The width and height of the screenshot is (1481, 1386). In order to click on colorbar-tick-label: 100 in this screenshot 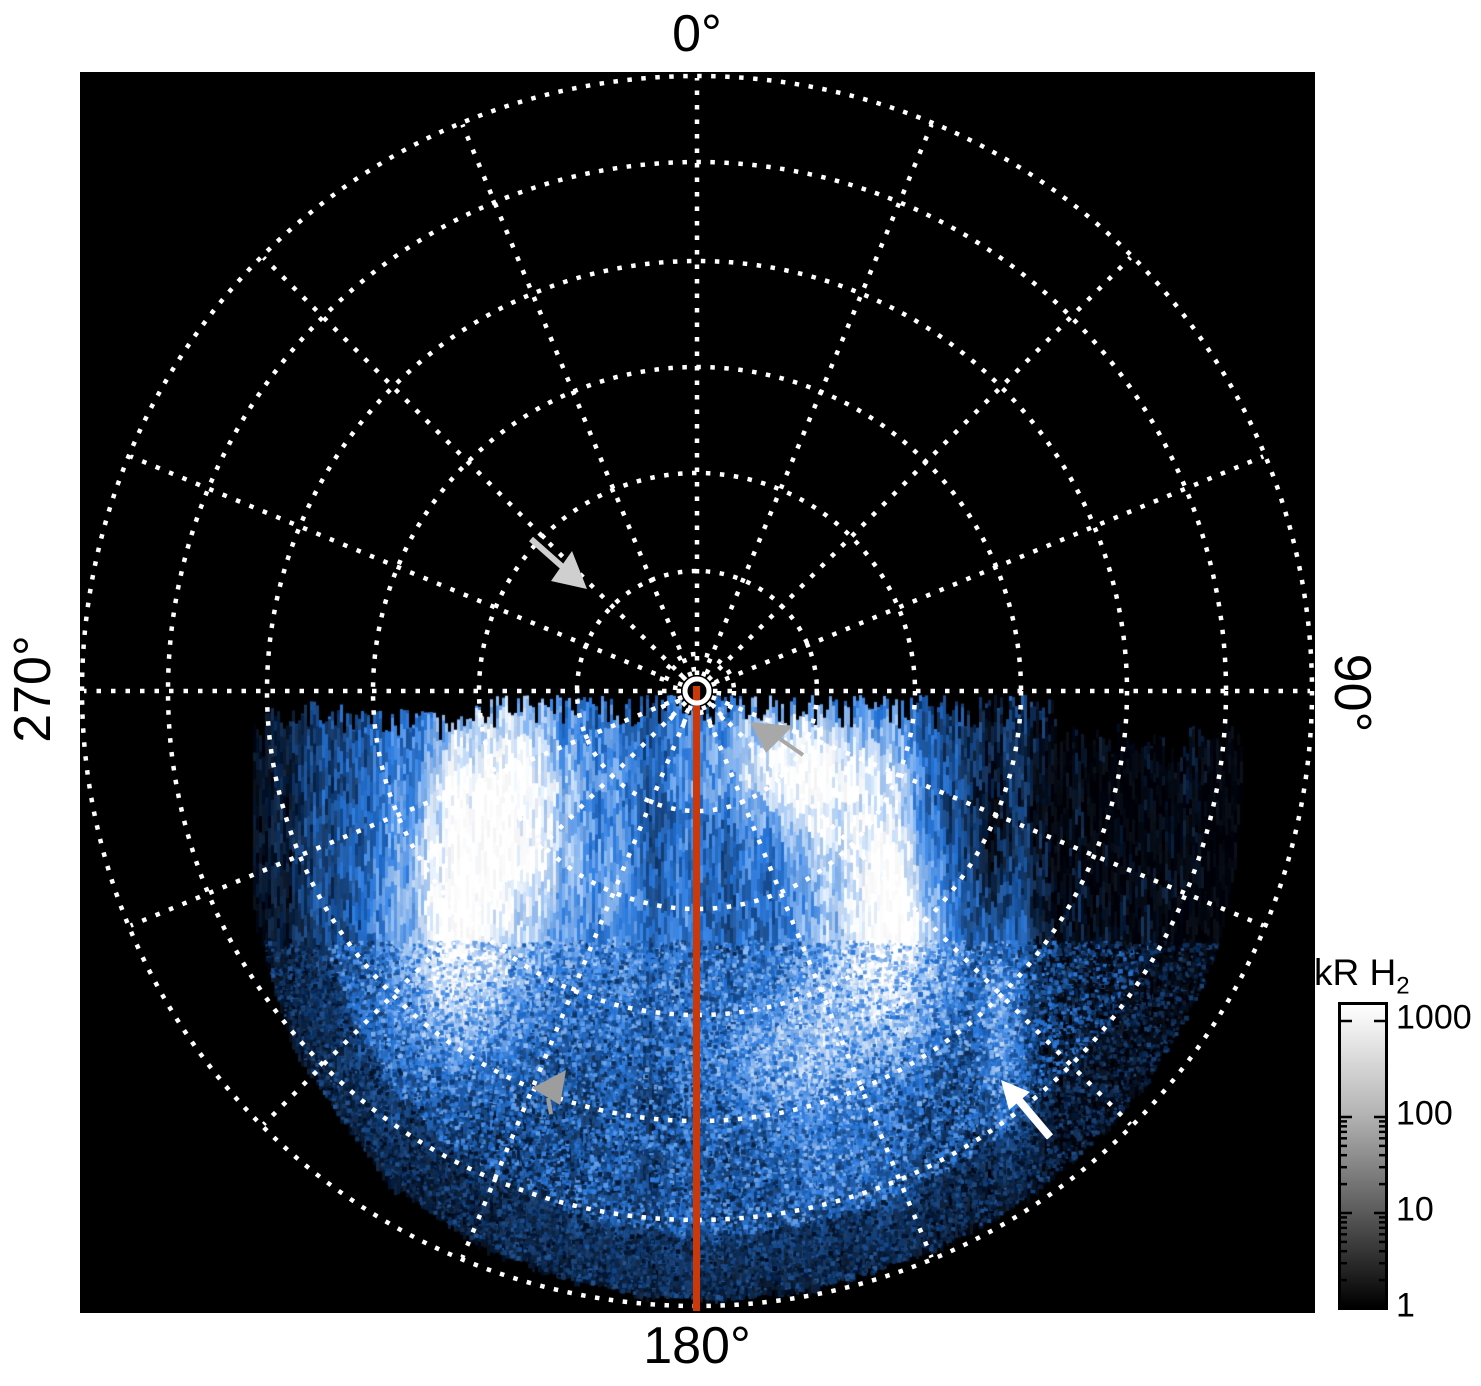, I will do `click(1424, 1113)`.